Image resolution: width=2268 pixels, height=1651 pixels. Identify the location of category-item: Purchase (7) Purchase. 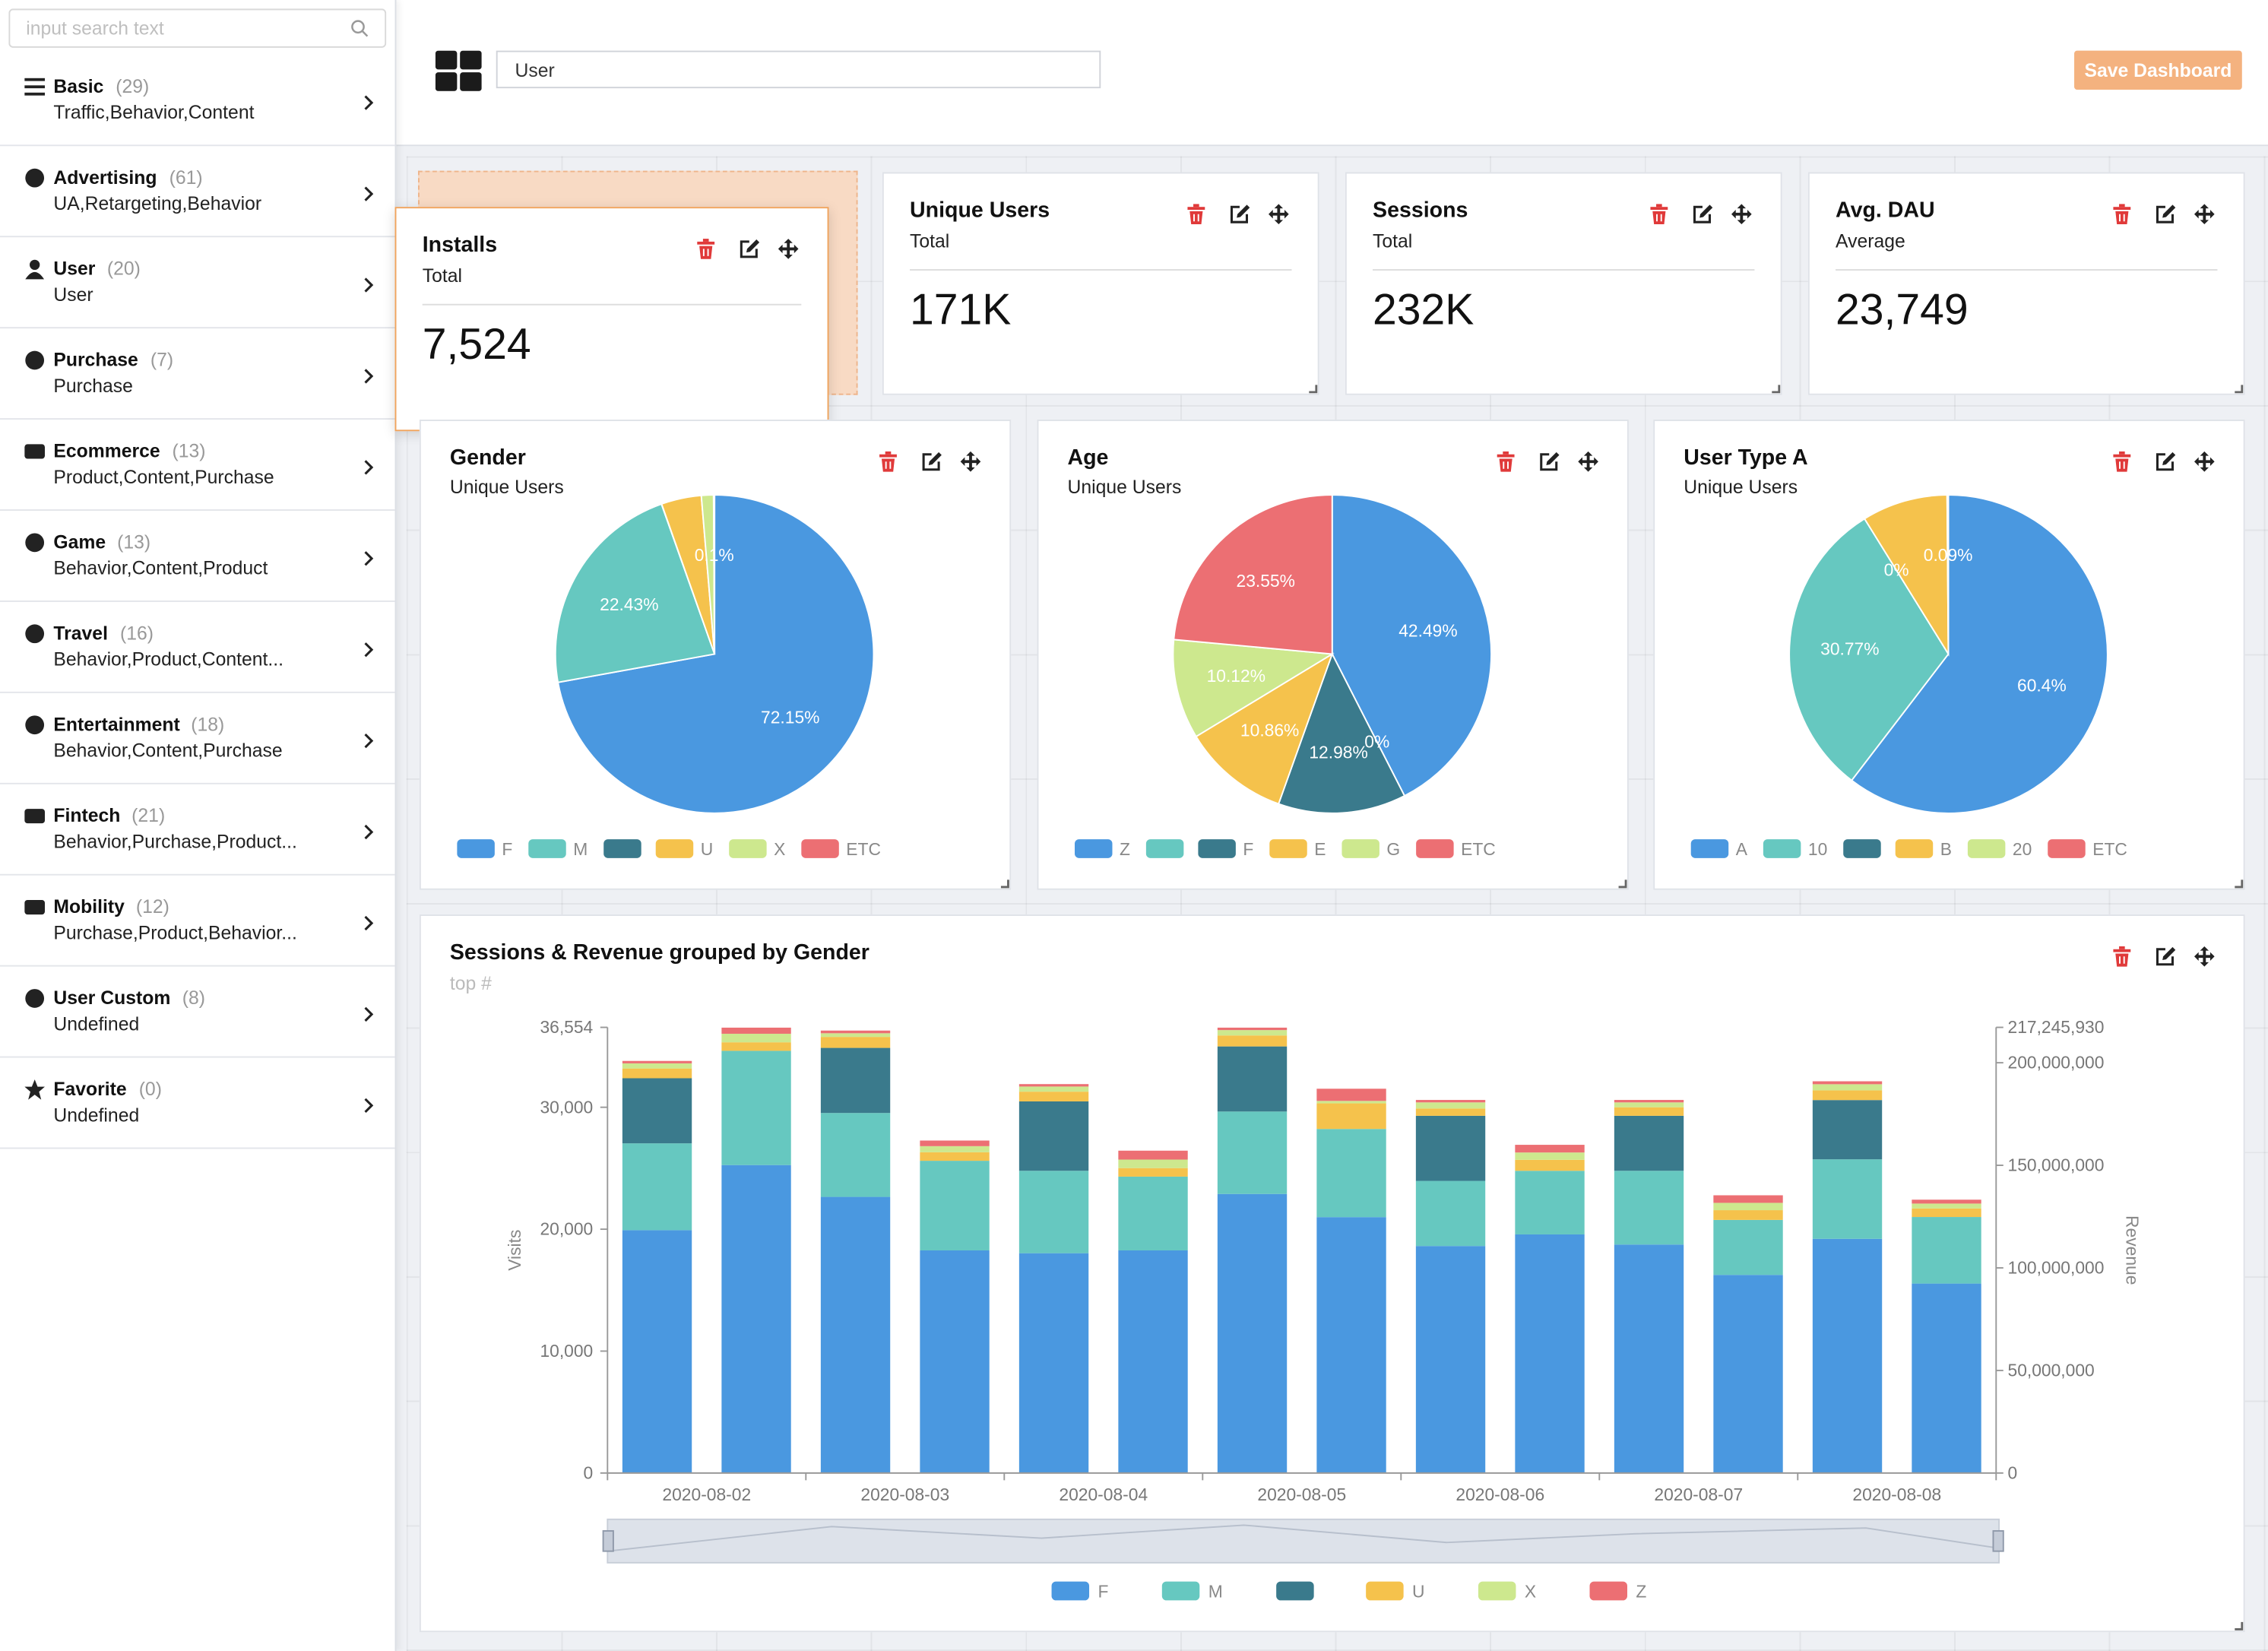
(197, 374).